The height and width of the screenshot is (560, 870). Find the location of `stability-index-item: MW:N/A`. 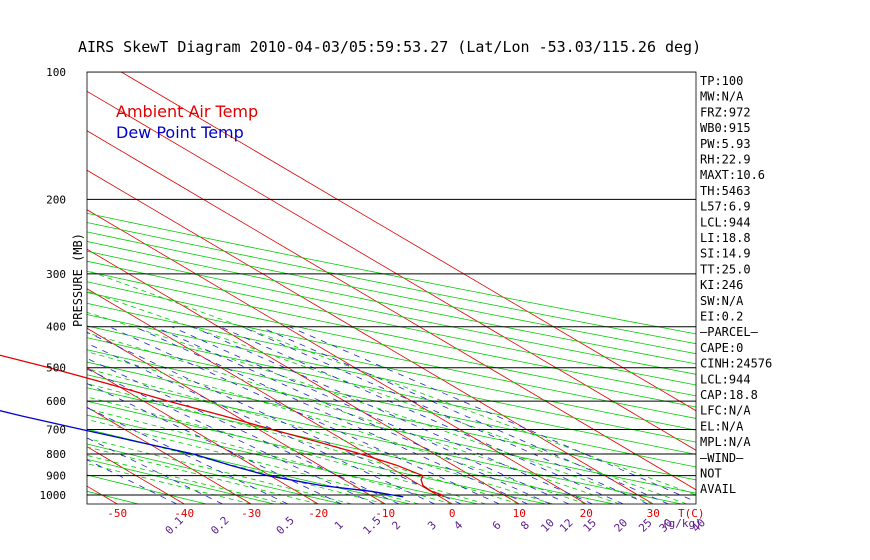

stability-index-item: MW:N/A is located at coordinates (722, 97).